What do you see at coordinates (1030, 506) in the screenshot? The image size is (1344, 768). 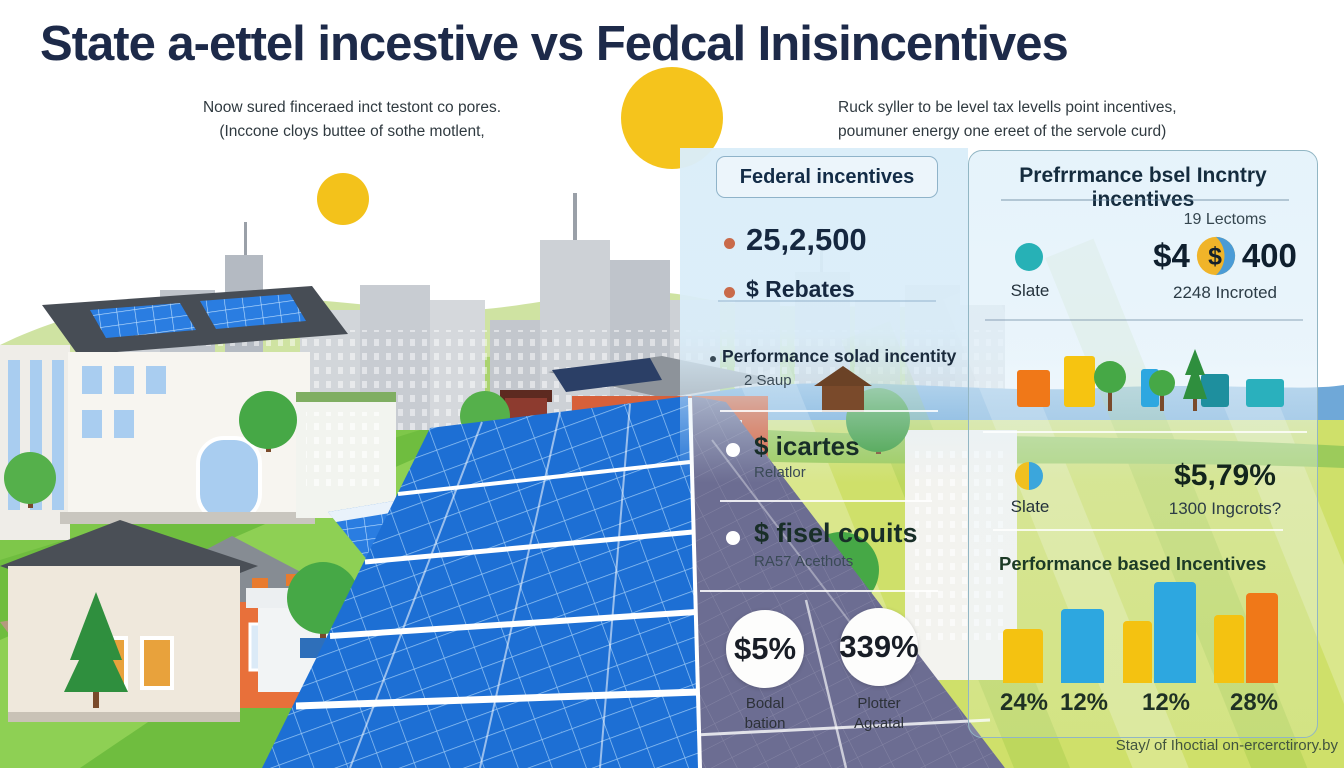 I see `slate-label-2: Slate` at bounding box center [1030, 506].